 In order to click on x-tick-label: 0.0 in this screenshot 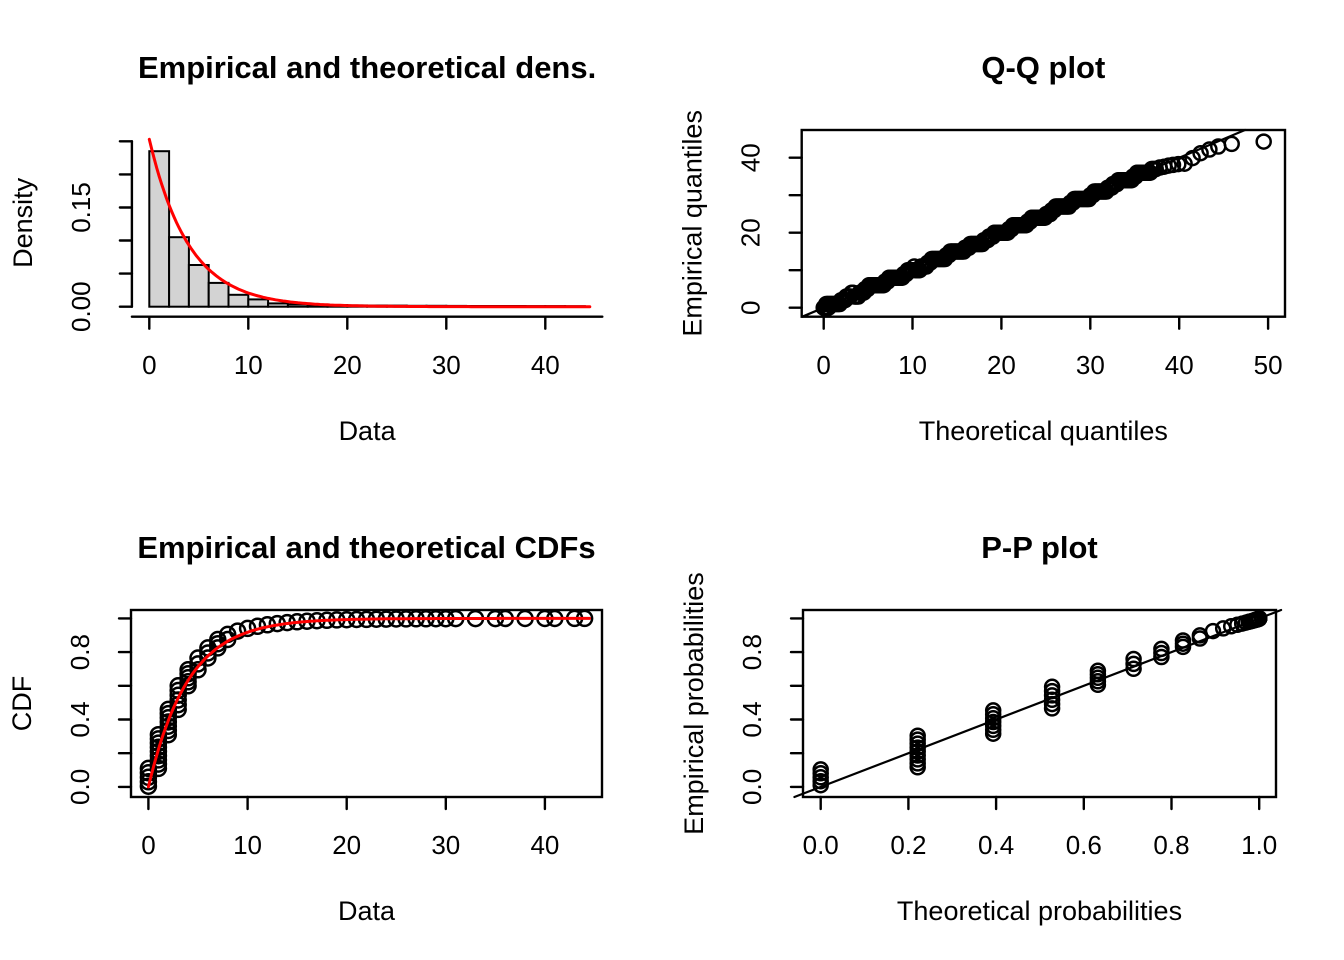, I will do `click(821, 845)`.